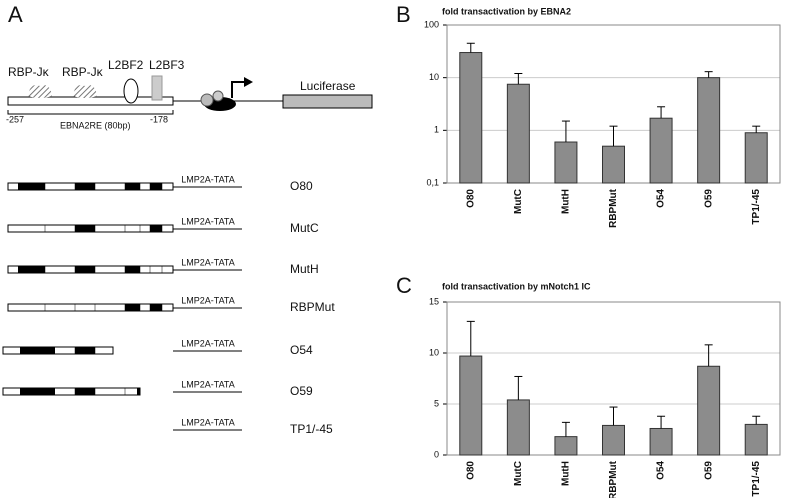 This screenshot has height=498, width=795. I want to click on construct-name: MutC, so click(304, 228).